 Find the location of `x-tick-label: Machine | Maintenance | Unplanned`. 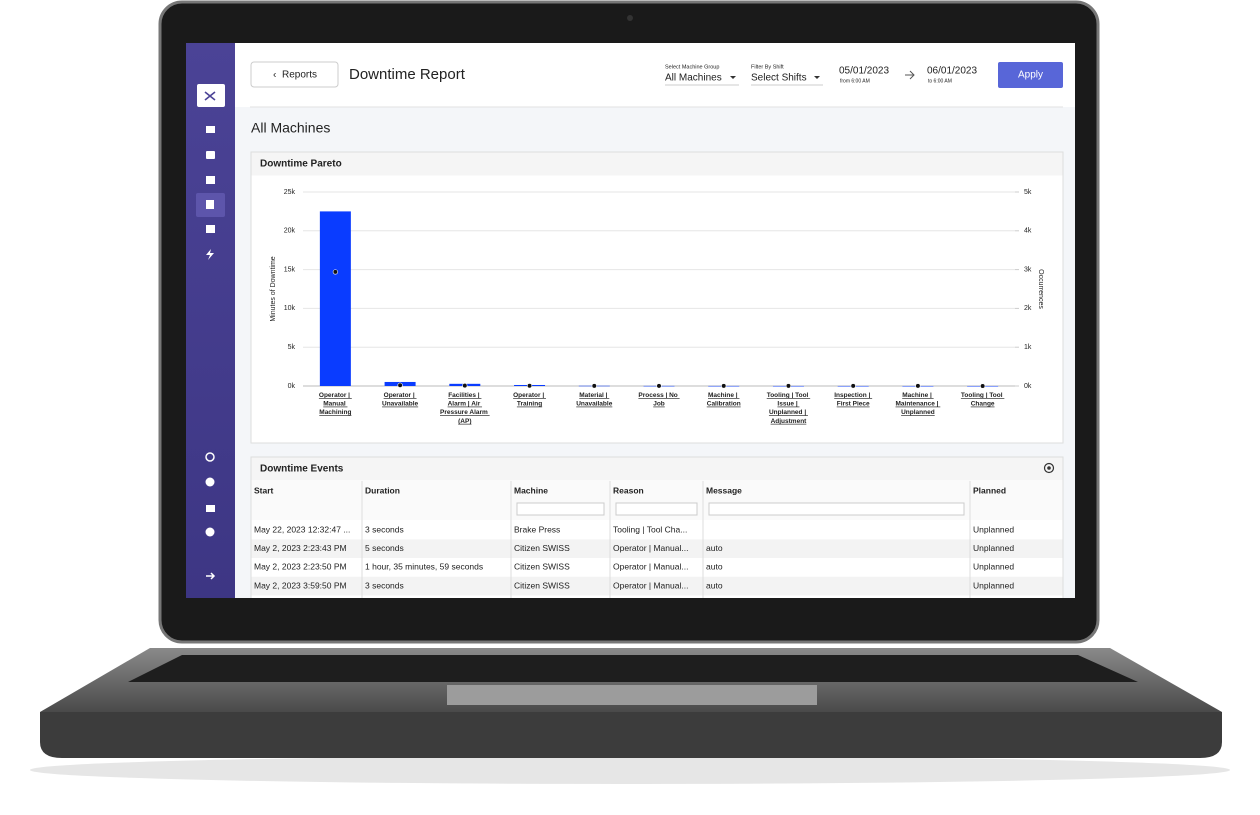

x-tick-label: Machine | Maintenance | Unplanned is located at coordinates (918, 404).